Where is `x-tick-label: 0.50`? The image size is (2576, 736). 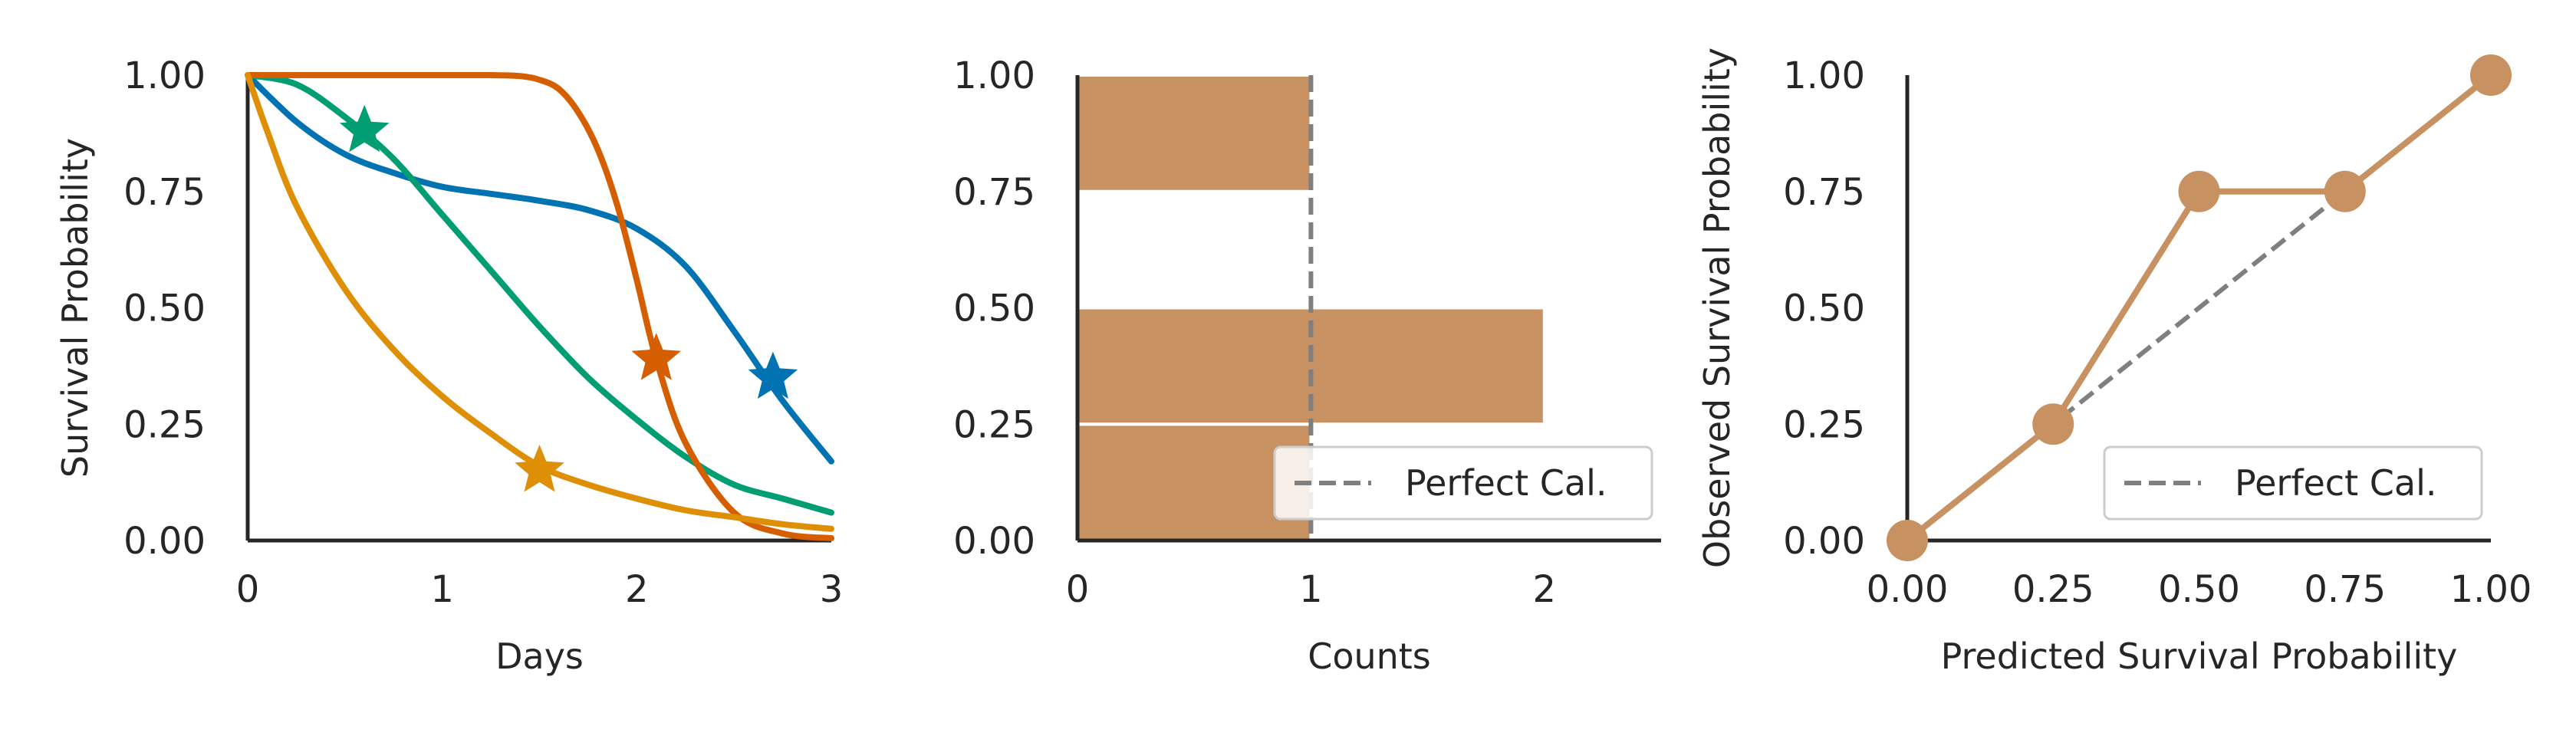 x-tick-label: 0.50 is located at coordinates (2199, 589).